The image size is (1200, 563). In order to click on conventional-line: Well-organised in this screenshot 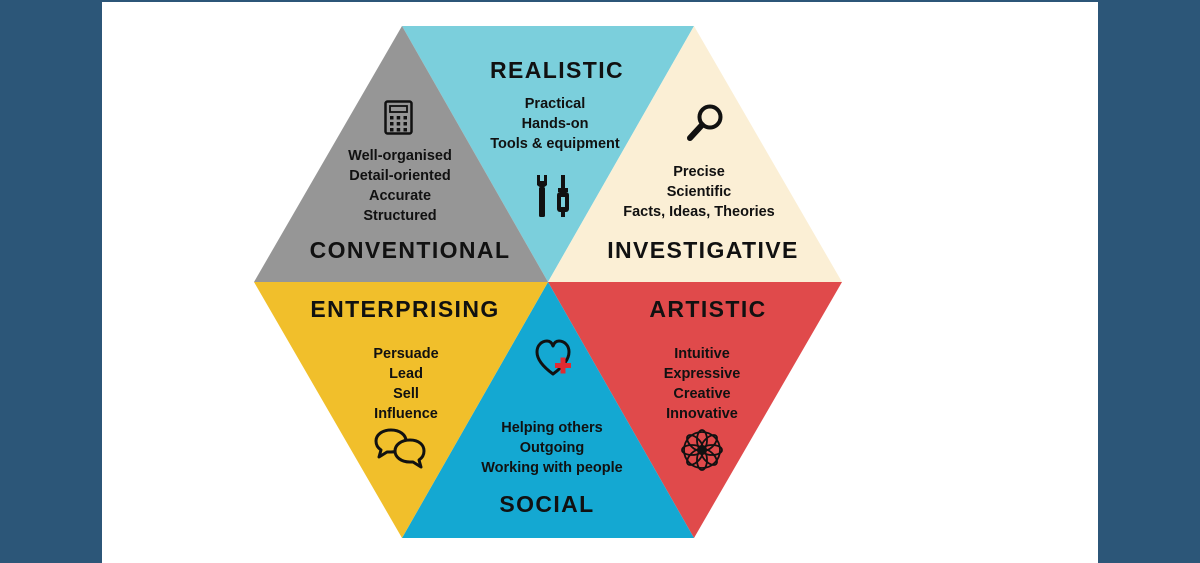, I will do `click(400, 156)`.